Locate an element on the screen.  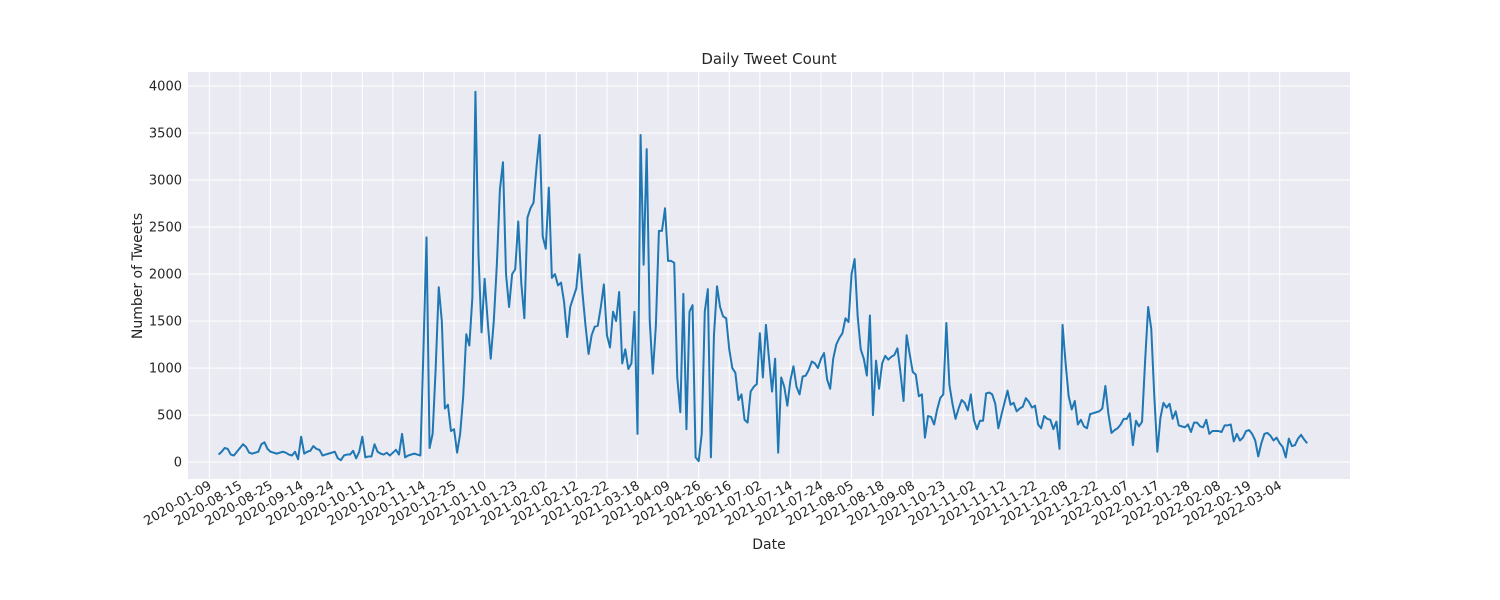
y-axis-label: Number of Tweets is located at coordinates (138, 276).